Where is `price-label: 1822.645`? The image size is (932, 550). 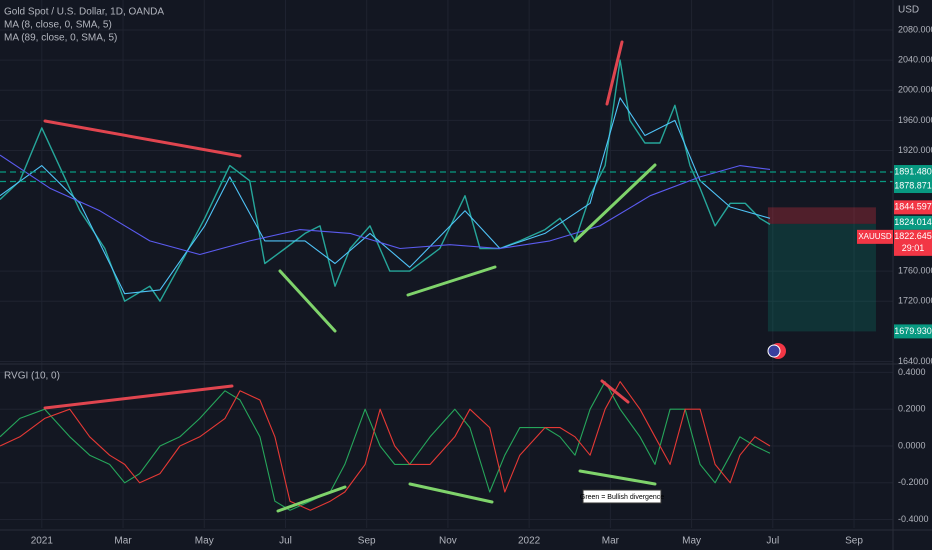 price-label: 1822.645 is located at coordinates (913, 236).